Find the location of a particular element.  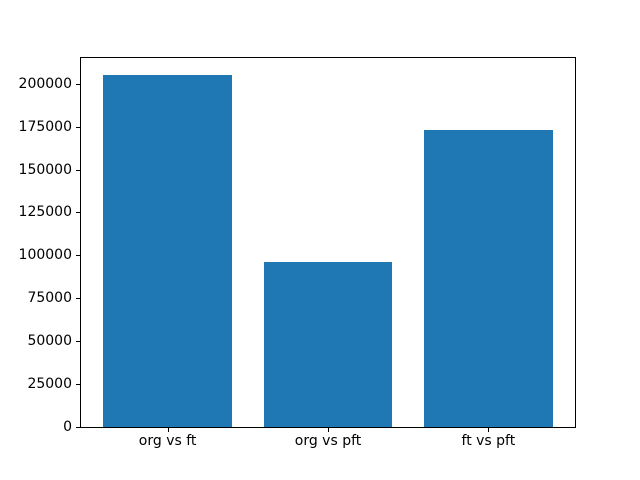

y-tick-label: 50000 is located at coordinates (49, 341).